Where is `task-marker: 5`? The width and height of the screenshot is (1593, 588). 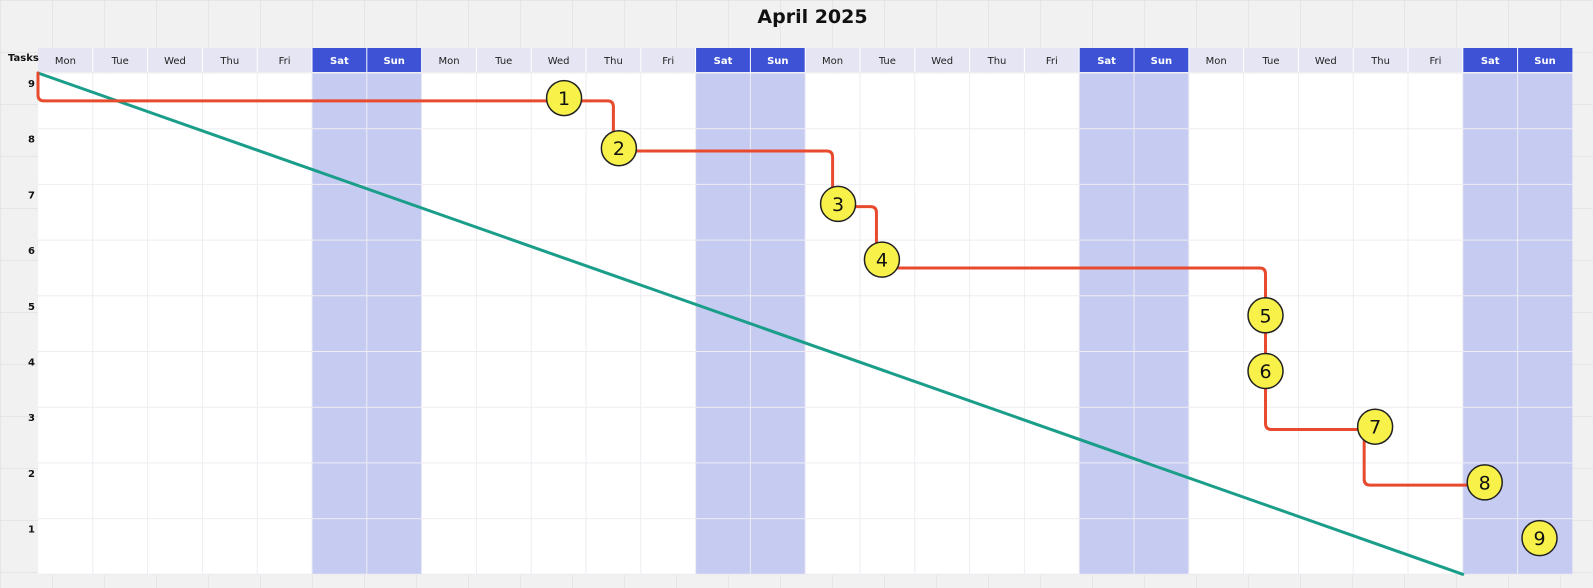 task-marker: 5 is located at coordinates (1265, 315).